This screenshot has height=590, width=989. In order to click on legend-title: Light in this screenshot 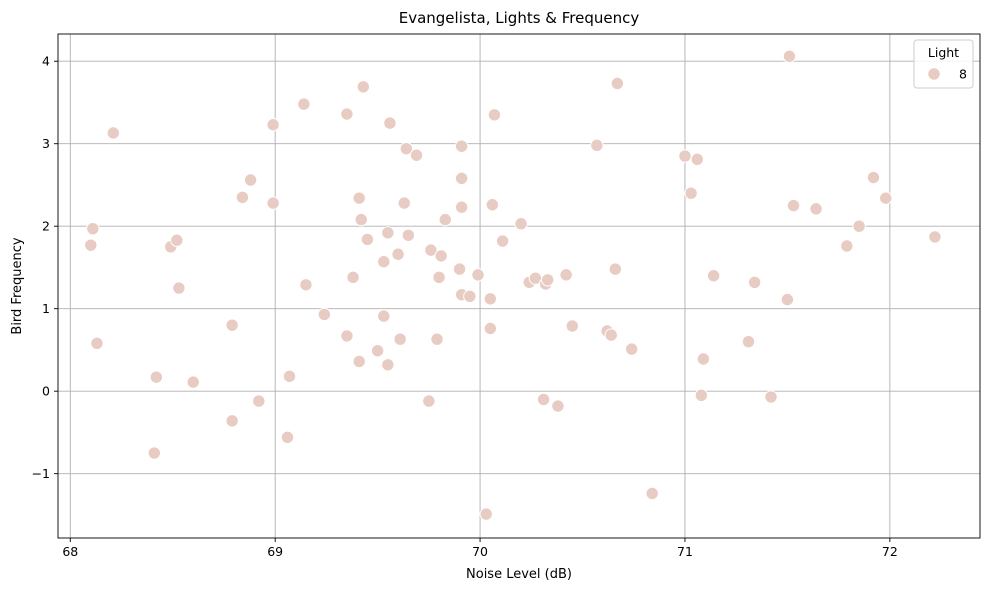, I will do `click(943, 52)`.